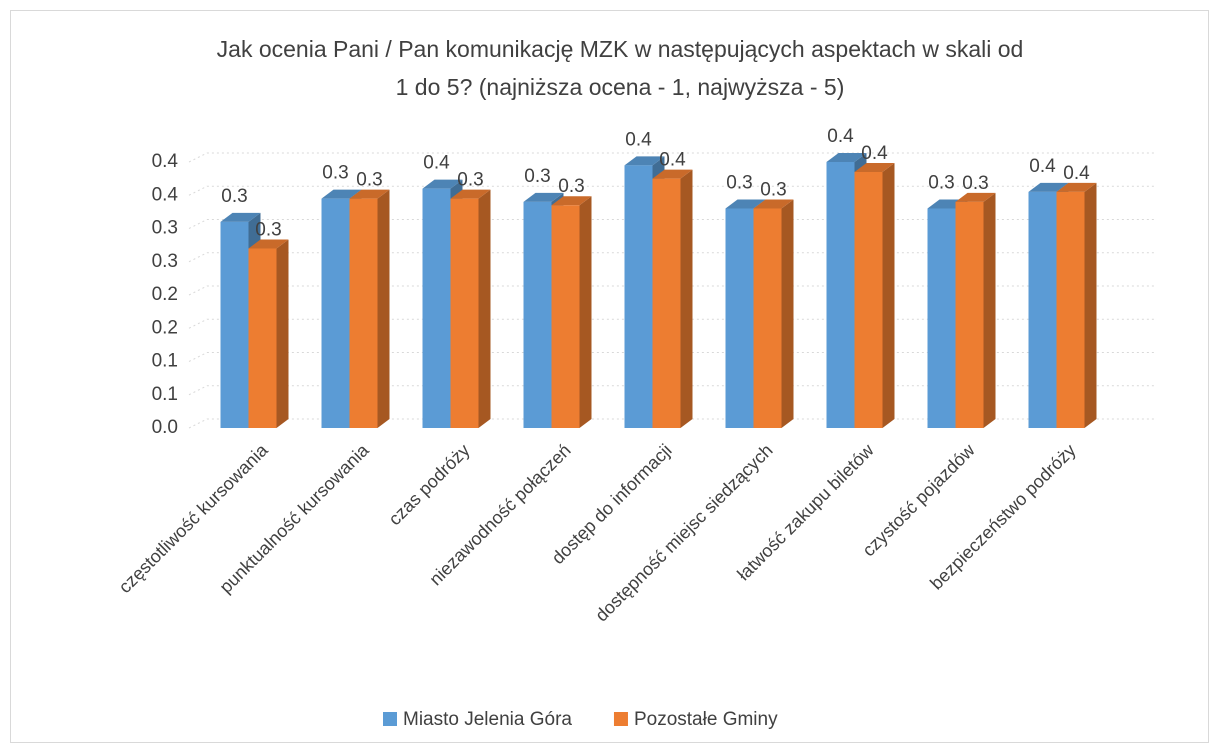 The image size is (1219, 753). What do you see at coordinates (165, 427) in the screenshot?
I see `y-tick-label: 0.0` at bounding box center [165, 427].